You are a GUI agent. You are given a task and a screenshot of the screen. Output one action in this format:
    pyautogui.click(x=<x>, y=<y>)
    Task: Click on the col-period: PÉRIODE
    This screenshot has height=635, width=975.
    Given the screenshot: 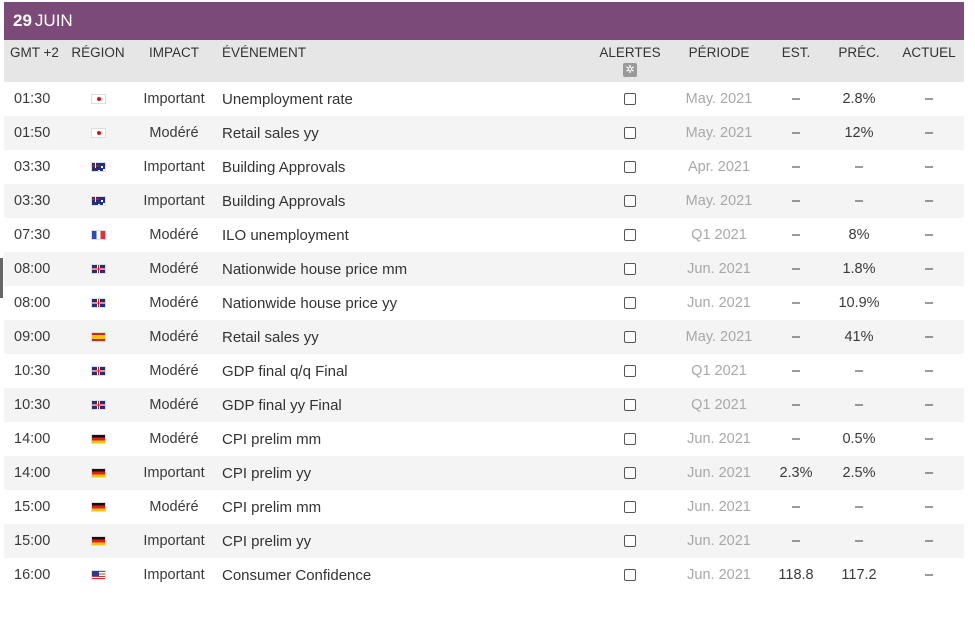 What is the action you would take?
    pyautogui.click(x=719, y=52)
    